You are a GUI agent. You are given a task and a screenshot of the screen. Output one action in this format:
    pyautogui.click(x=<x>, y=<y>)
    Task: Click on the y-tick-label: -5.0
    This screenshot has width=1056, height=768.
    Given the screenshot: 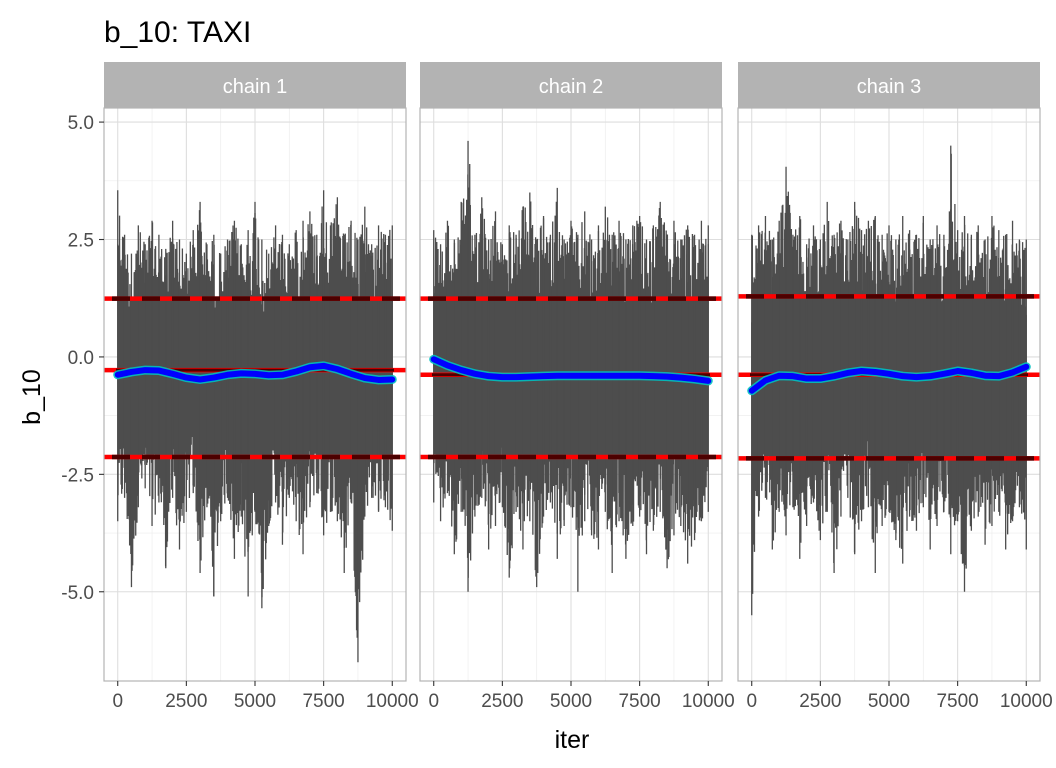 What is the action you would take?
    pyautogui.click(x=77, y=593)
    